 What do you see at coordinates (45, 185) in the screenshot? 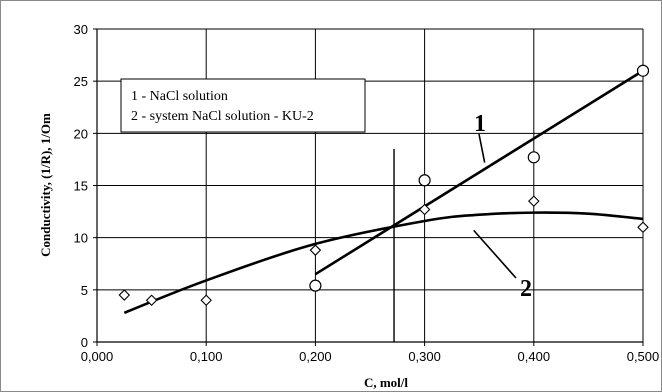
I see `y-axis-title: Conductivity, (1/R), 1/Om` at bounding box center [45, 185].